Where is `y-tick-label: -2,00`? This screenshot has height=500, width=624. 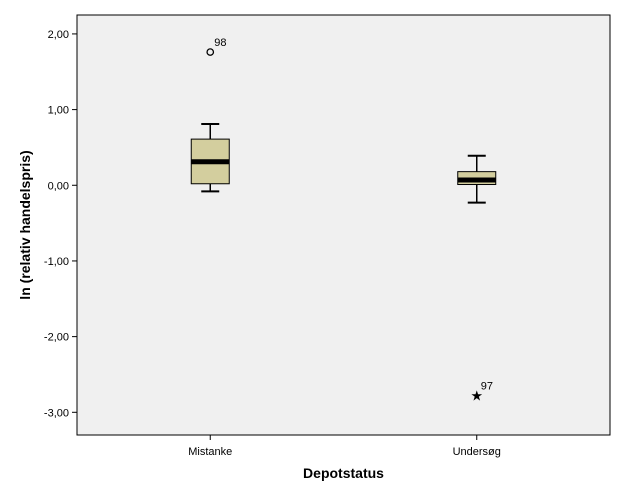 y-tick-label: -2,00 is located at coordinates (56, 338).